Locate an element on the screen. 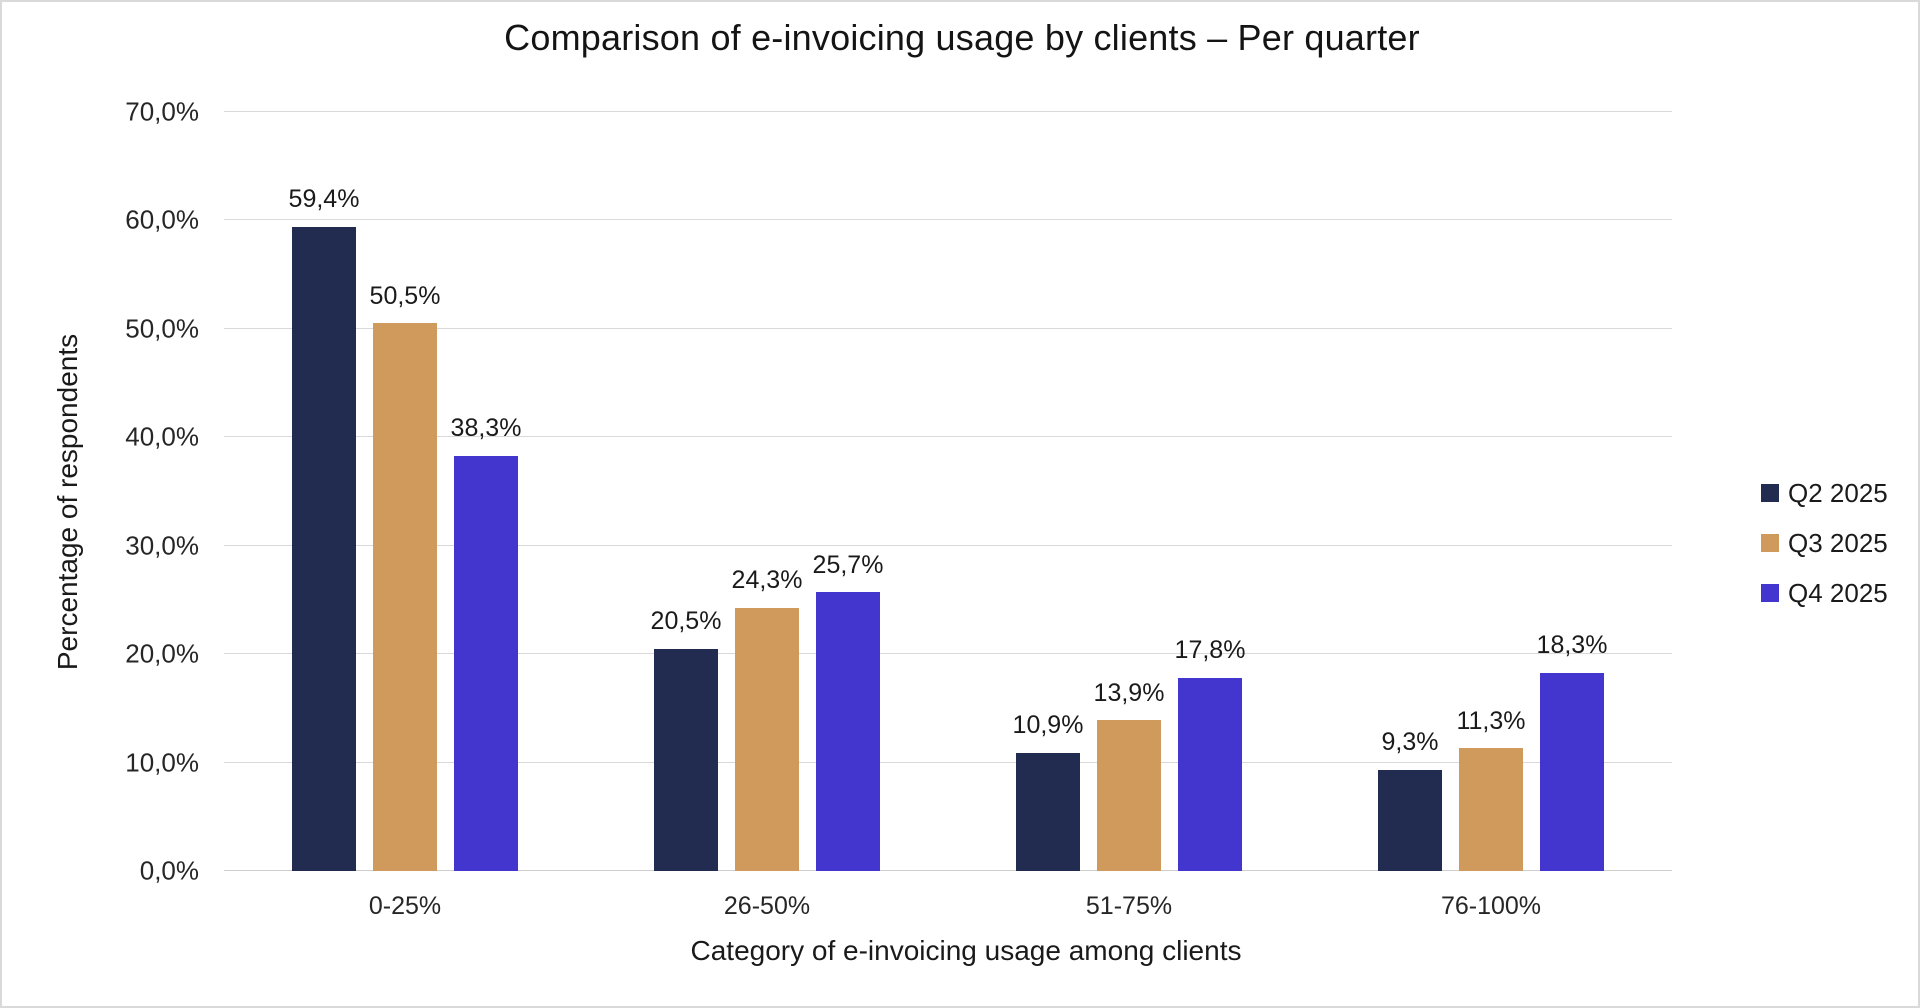 Image resolution: width=1920 pixels, height=1008 pixels. bar-value-label-q4-2025-51-75: 17,8% is located at coordinates (1210, 650).